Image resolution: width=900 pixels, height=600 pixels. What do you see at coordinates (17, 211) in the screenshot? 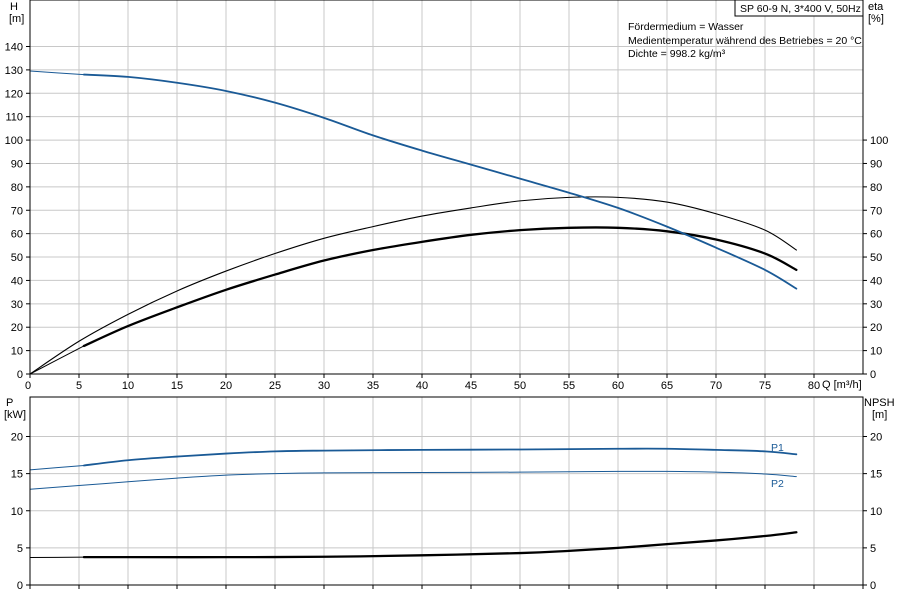
I see `upper-y-left-tick-label: 70` at bounding box center [17, 211].